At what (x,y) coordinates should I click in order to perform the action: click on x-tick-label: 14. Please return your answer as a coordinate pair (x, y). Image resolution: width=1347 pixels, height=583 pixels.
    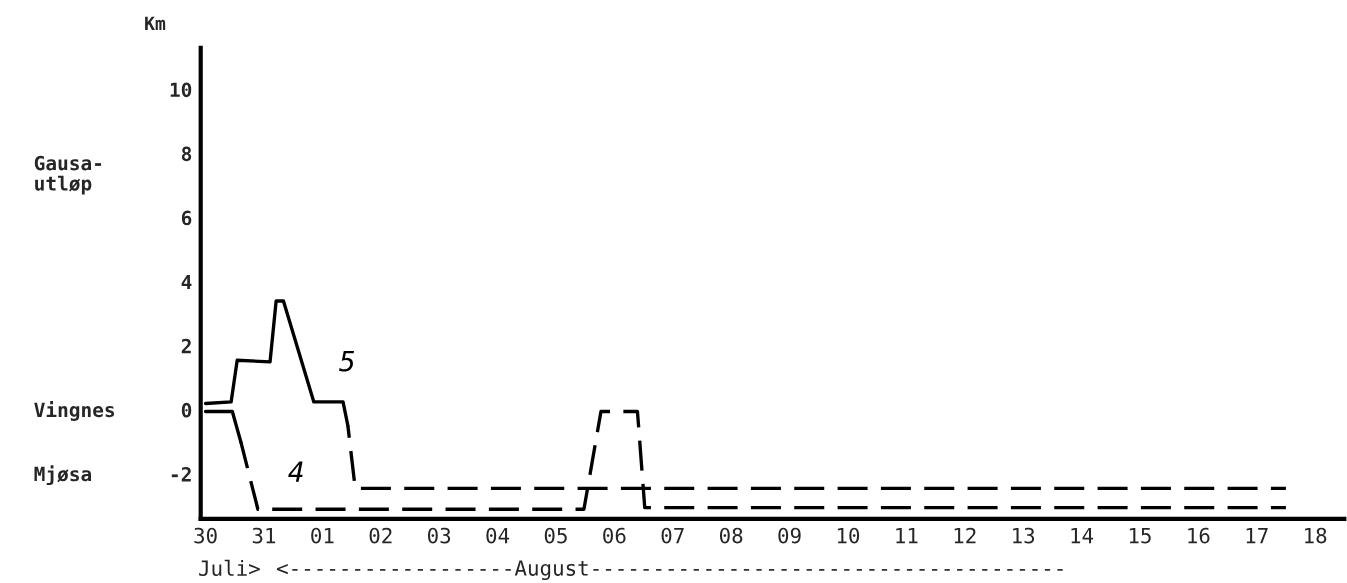
    Looking at the image, I should click on (1082, 535).